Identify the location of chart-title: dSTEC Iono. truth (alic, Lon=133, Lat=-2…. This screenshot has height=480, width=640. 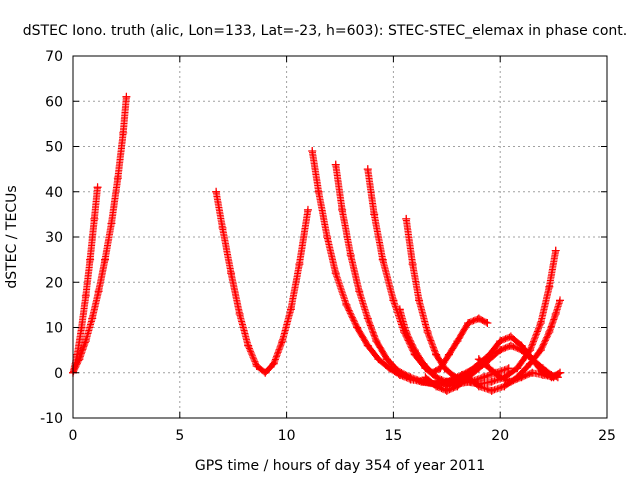
(325, 31).